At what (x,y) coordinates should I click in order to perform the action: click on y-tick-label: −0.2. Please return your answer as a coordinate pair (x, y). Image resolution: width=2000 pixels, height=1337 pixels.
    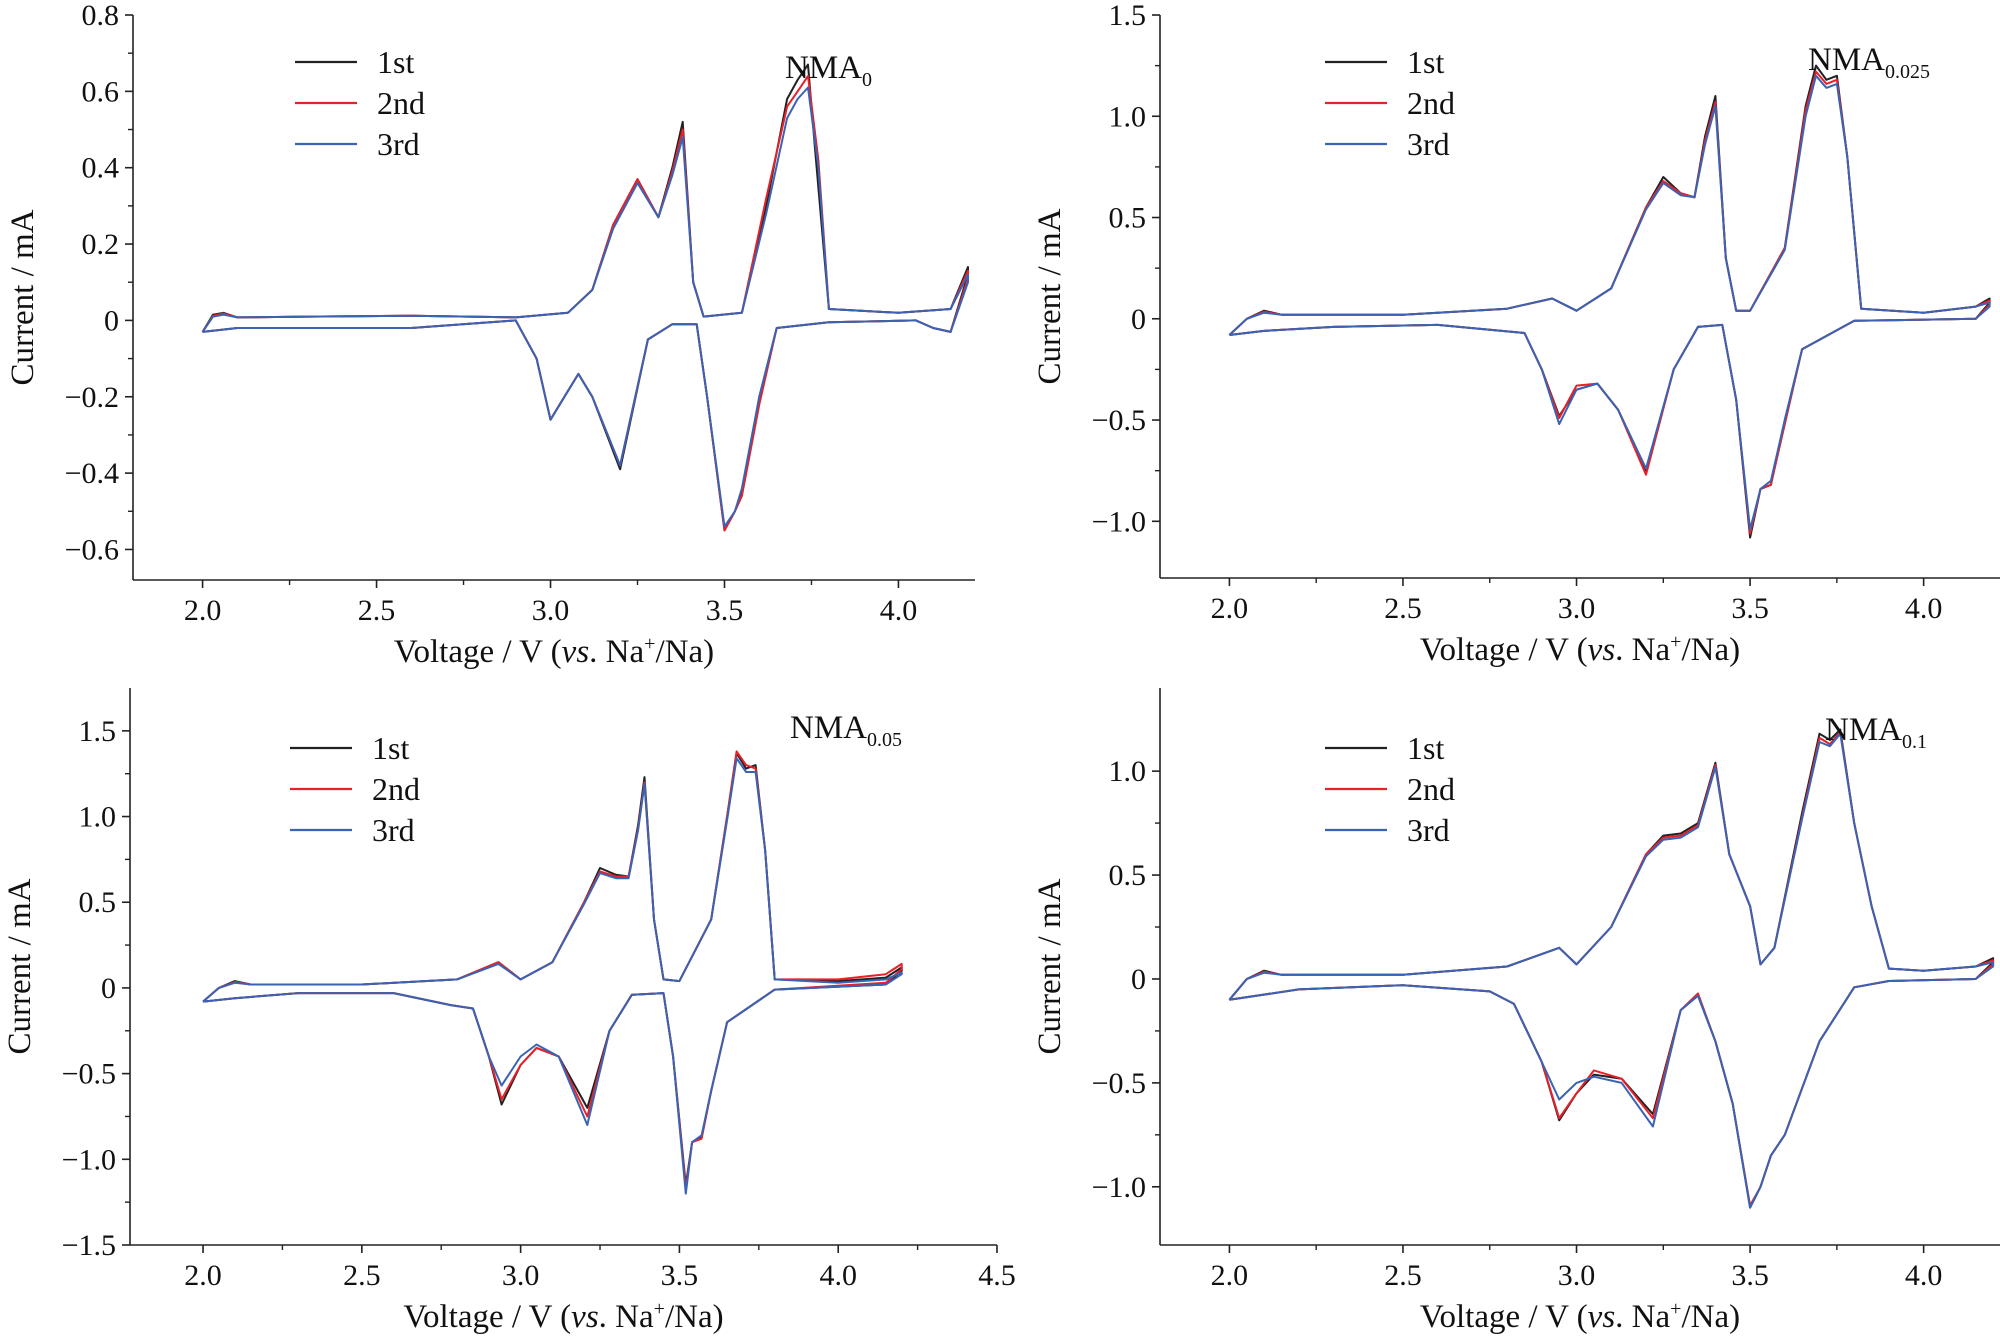
    Looking at the image, I should click on (92, 397).